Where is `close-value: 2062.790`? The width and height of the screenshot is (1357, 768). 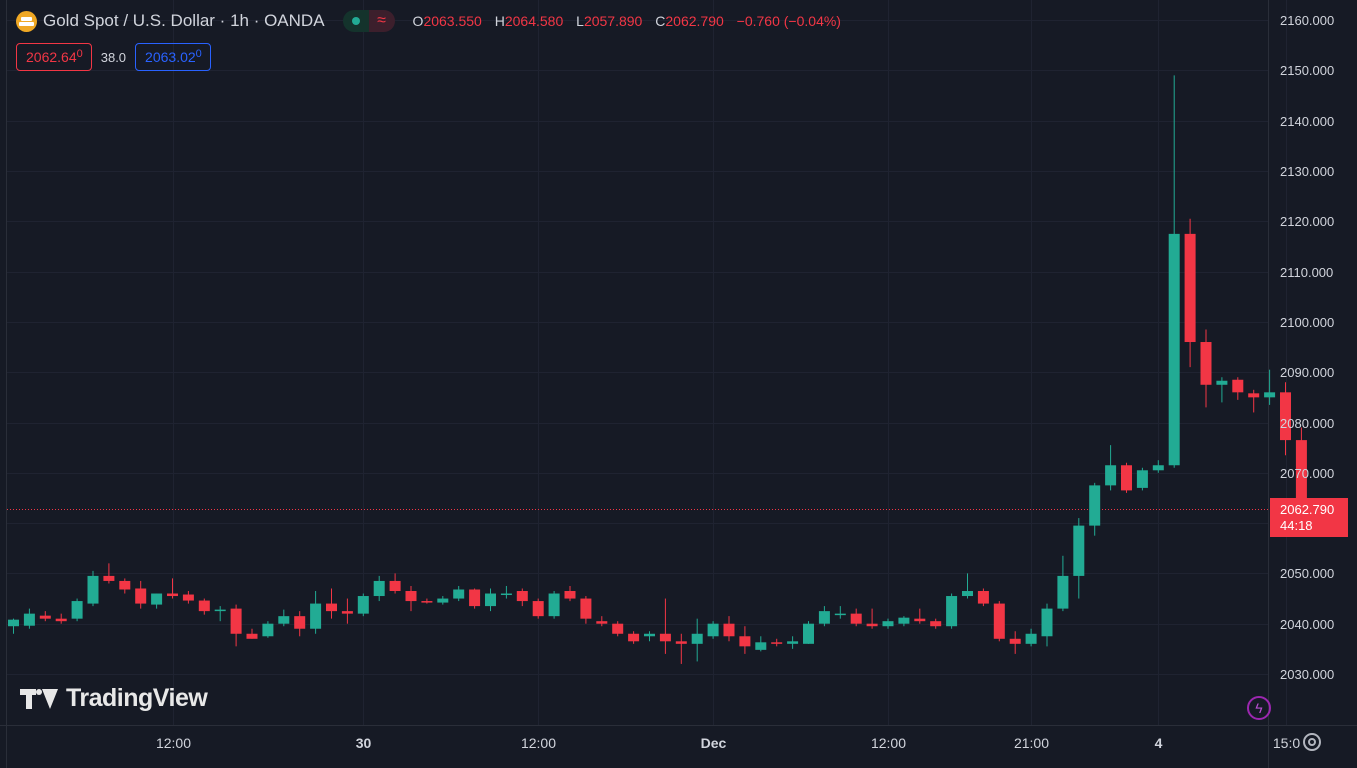 close-value: 2062.790 is located at coordinates (694, 21).